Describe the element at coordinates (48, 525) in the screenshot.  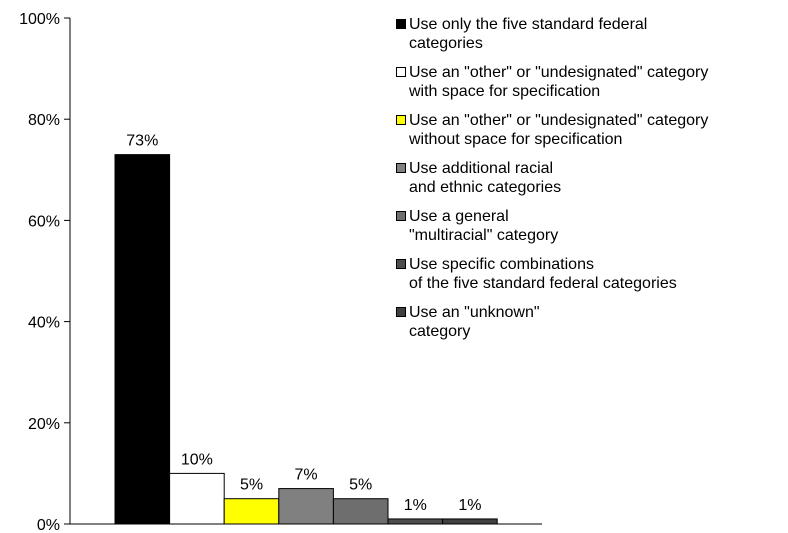
I see `y-tick-label: 0%` at that location.